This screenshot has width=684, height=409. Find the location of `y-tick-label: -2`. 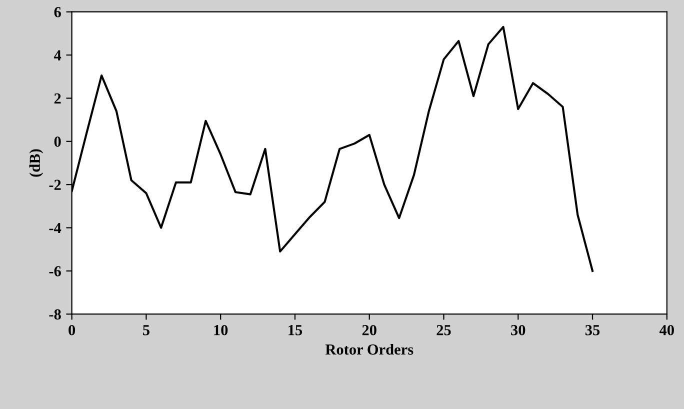

y-tick-label: -2 is located at coordinates (55, 185).